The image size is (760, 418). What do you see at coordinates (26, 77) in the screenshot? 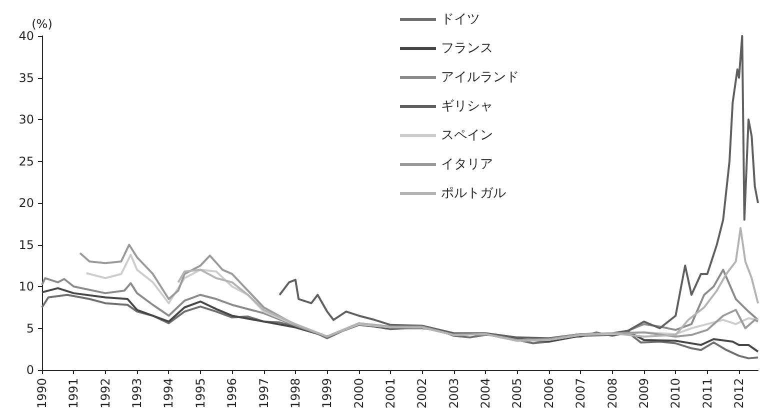
I see `y-tick-label: 35` at bounding box center [26, 77].